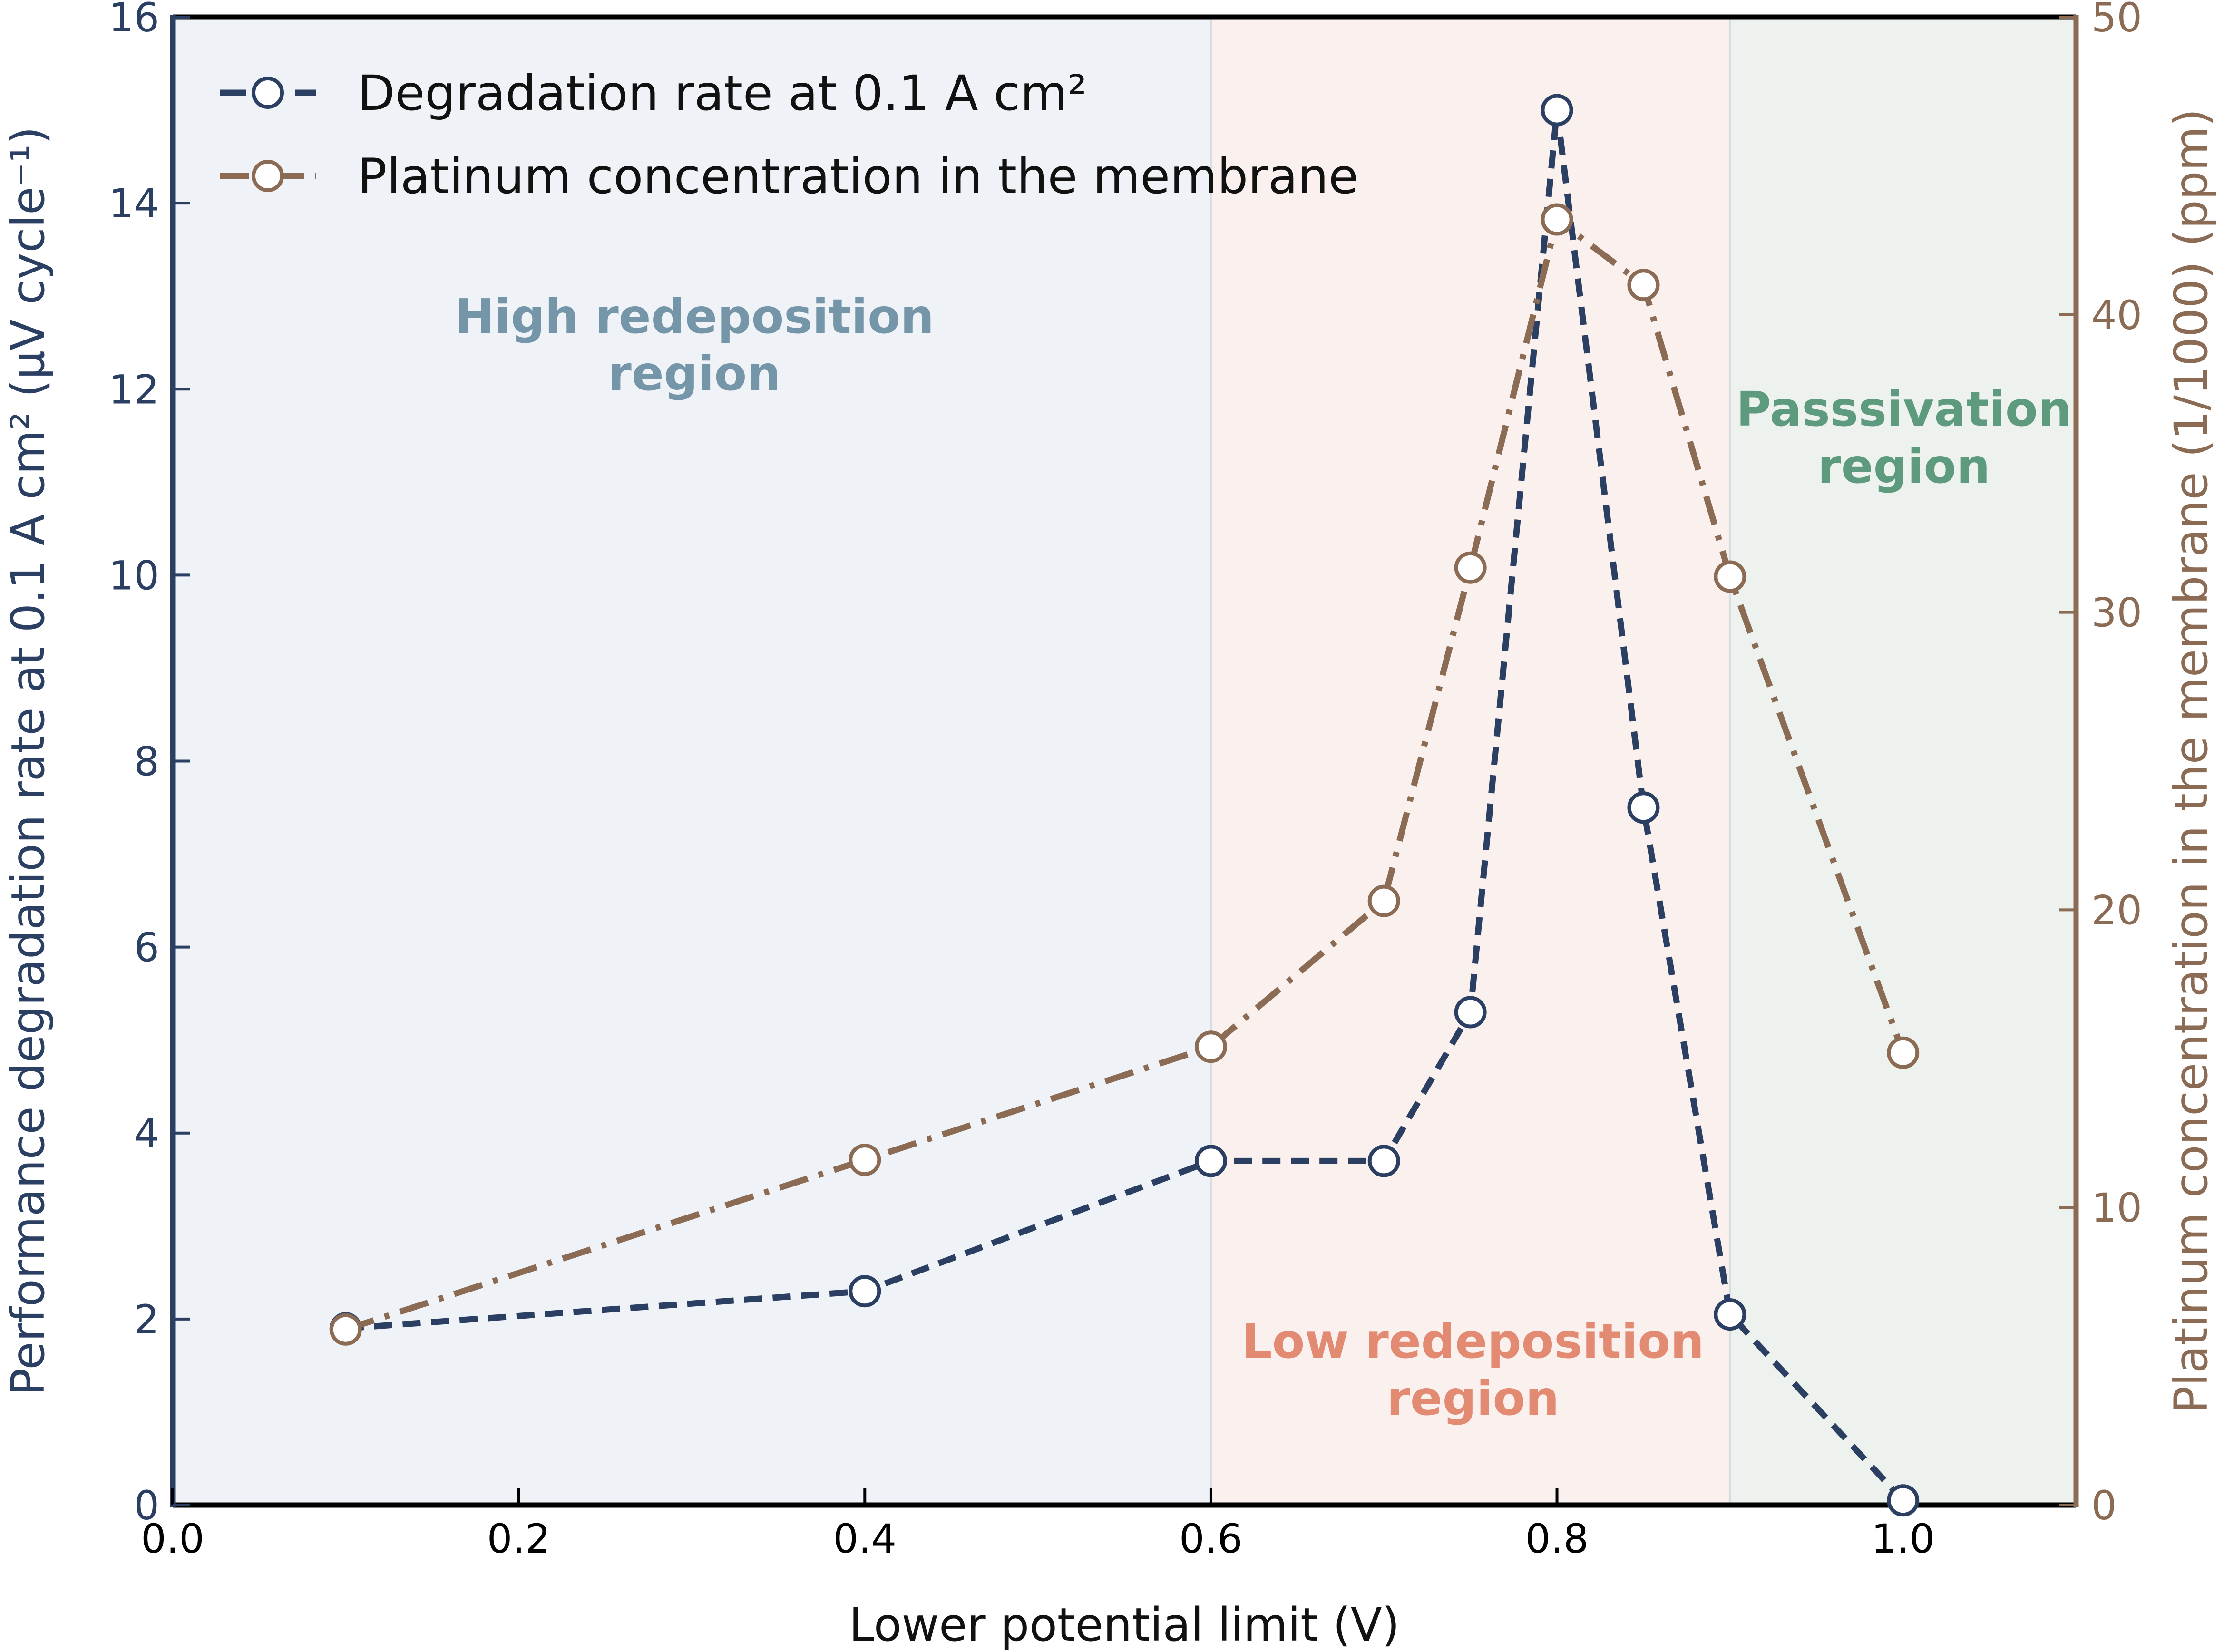 This screenshot has height=1652, width=2234. I want to click on x-axis-title: Lower potential limit (V), so click(1124, 1625).